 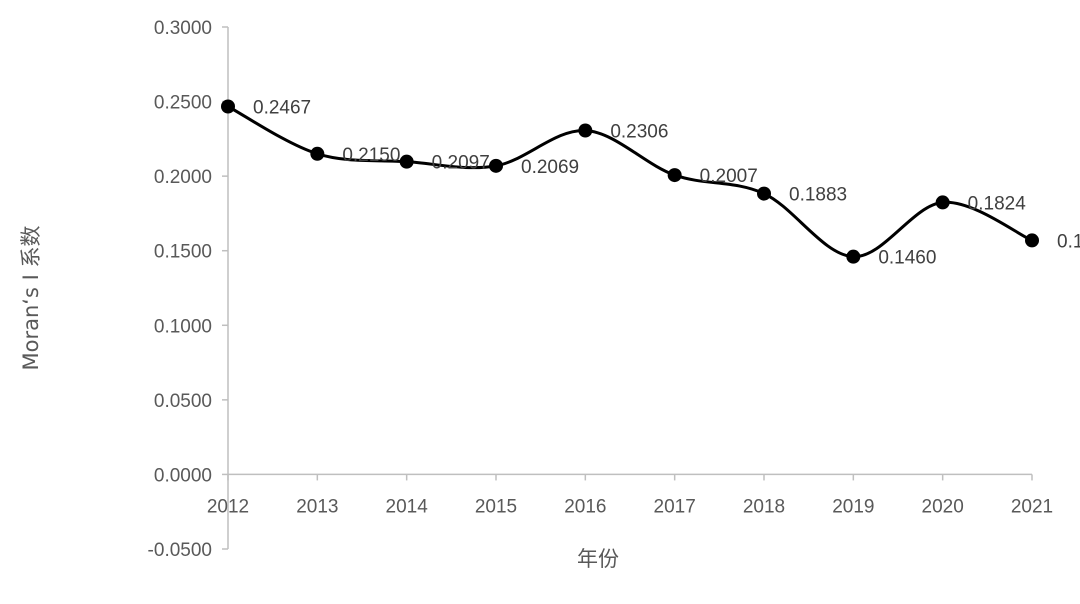 What do you see at coordinates (1032, 506) in the screenshot?
I see `x-tick-label: 2021` at bounding box center [1032, 506].